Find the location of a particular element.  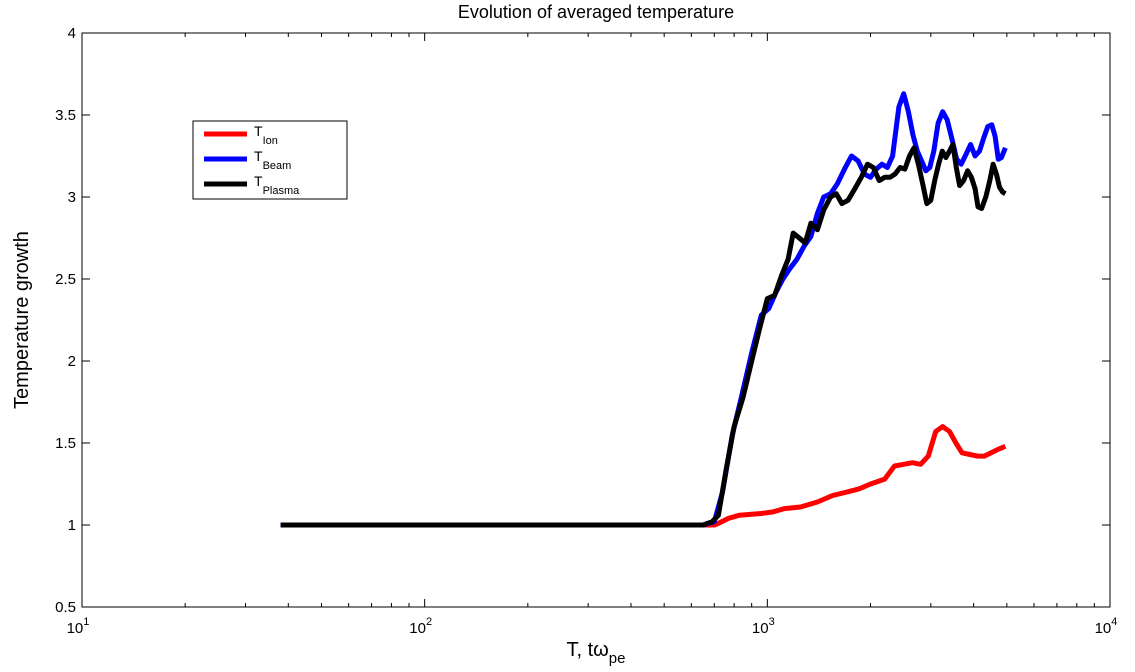

x-tick-label: 10¹ is located at coordinates (78, 626).